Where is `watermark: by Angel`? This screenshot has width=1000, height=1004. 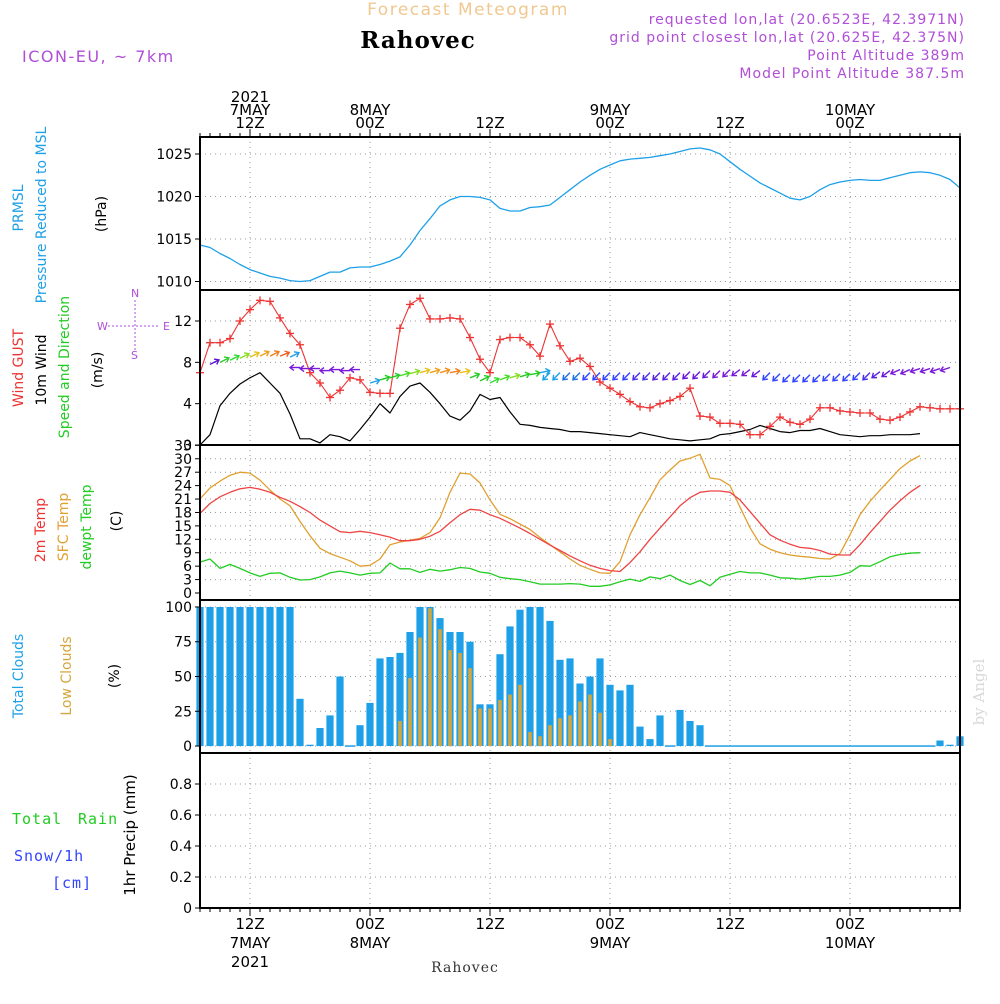
watermark: by Angel is located at coordinates (979, 691).